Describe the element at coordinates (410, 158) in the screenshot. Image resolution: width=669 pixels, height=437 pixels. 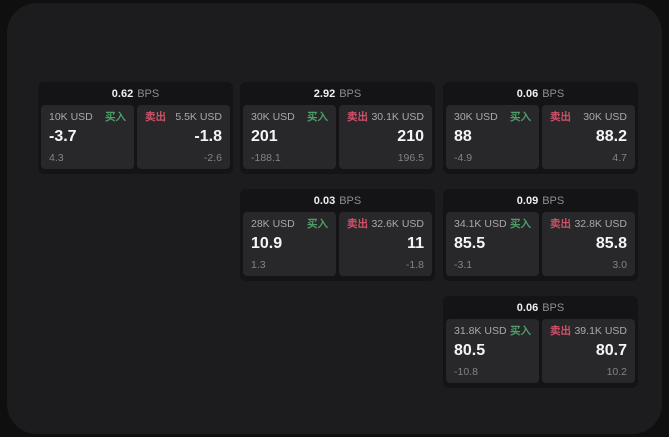
I see `sell-sub-value: 196.5` at that location.